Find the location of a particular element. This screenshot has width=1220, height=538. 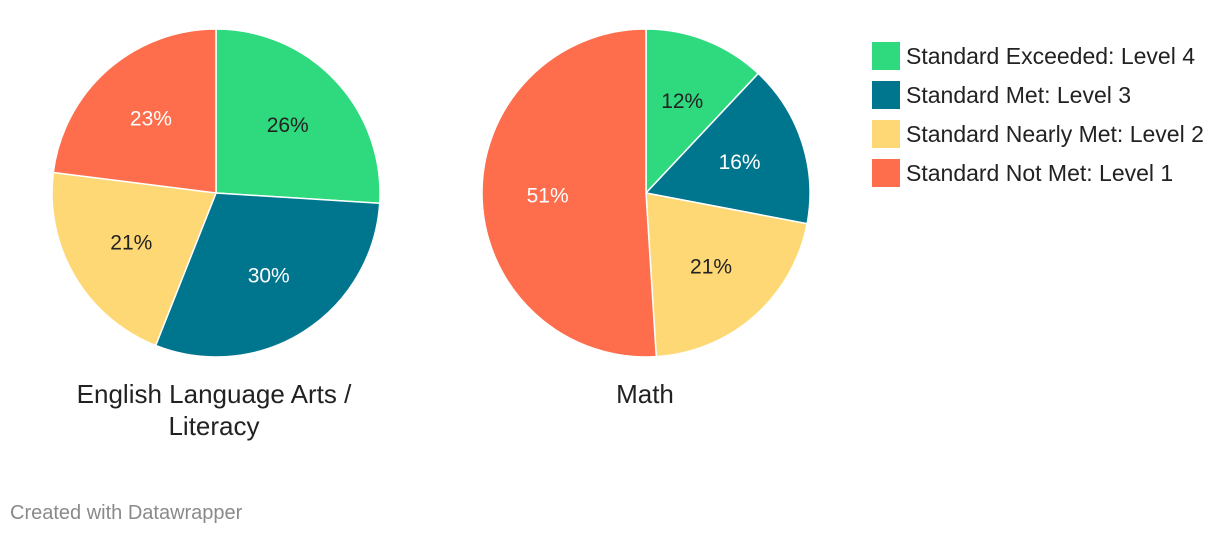

legend-item-level-4: Standard Exceeded: Level 4 is located at coordinates (1038, 56).